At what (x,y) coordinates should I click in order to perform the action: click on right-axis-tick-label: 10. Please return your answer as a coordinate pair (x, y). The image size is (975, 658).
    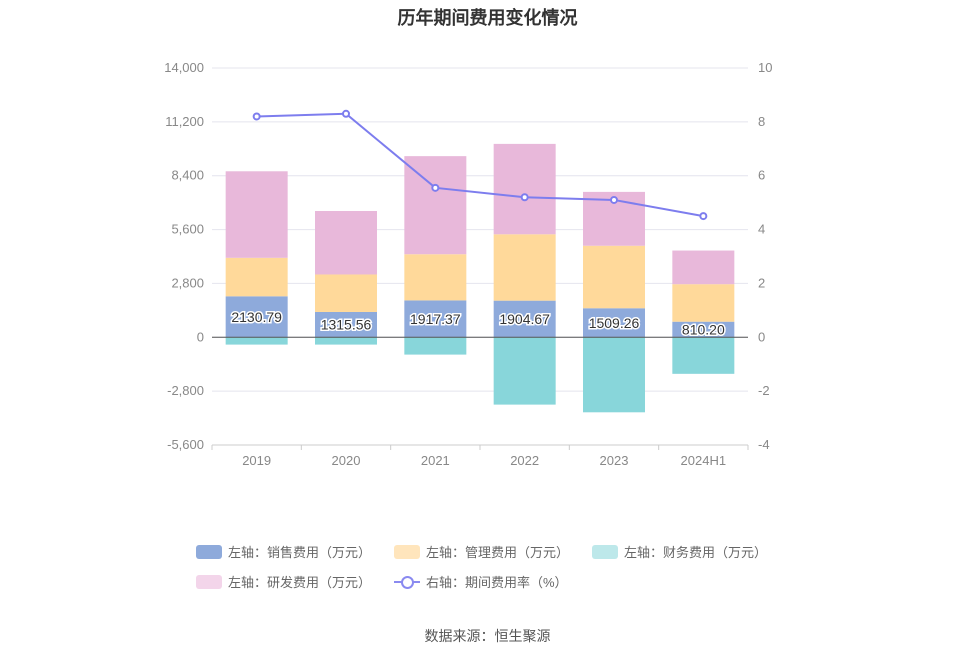
    Looking at the image, I should click on (765, 67).